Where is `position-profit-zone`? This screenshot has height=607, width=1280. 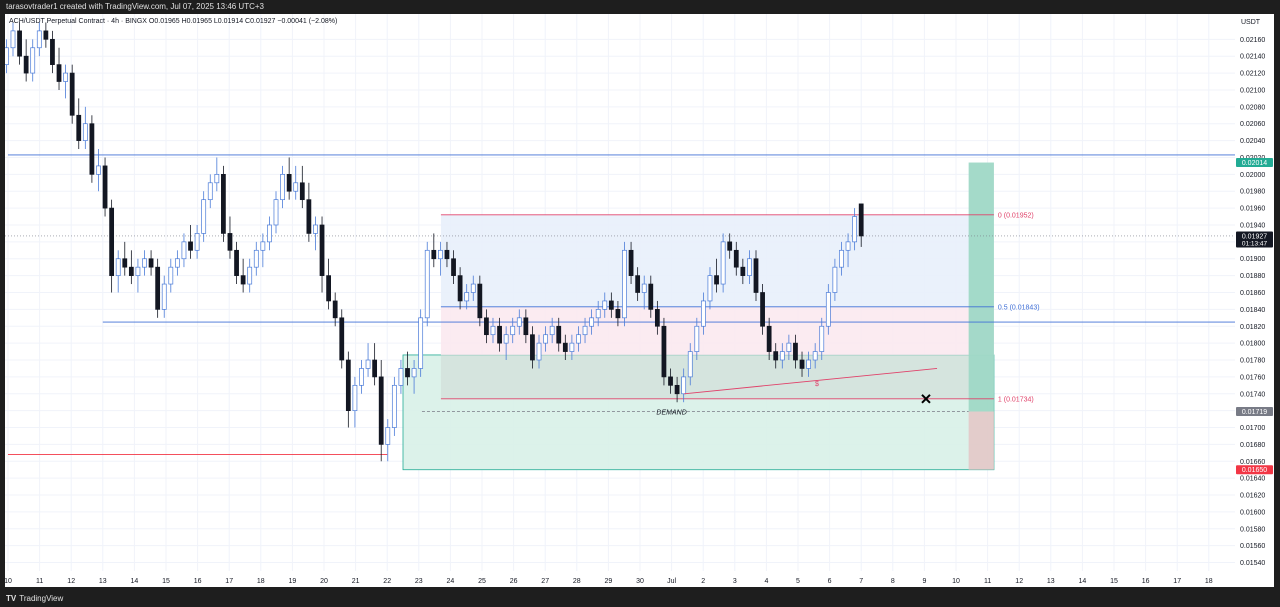 position-profit-zone is located at coordinates (981, 287).